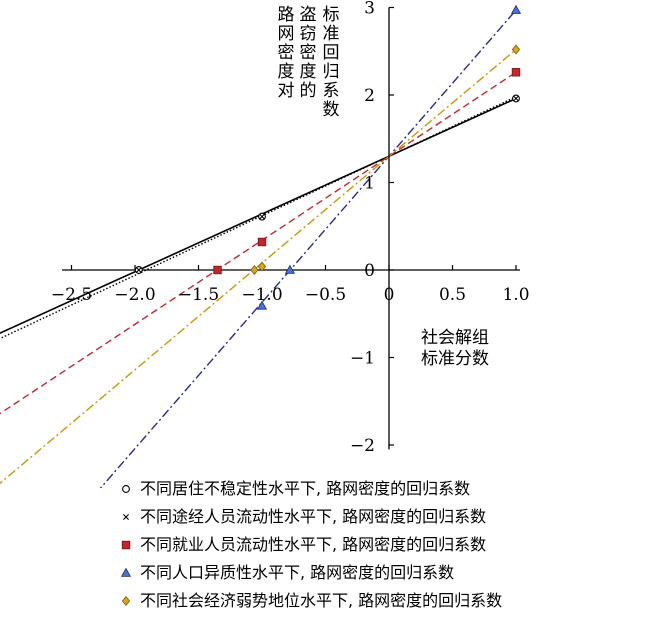  I want to click on y-tick-label: 3, so click(369, 9).